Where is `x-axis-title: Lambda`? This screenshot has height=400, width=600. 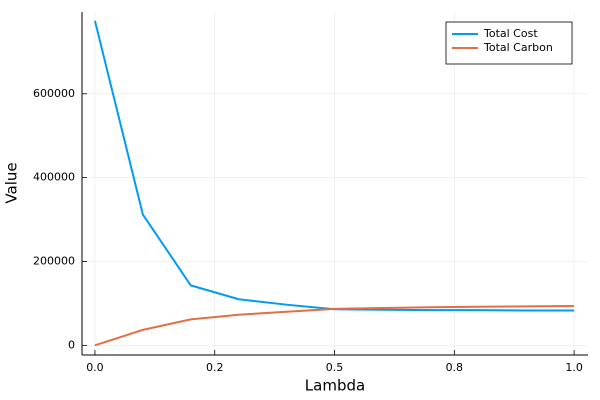
x-axis-title: Lambda is located at coordinates (335, 386).